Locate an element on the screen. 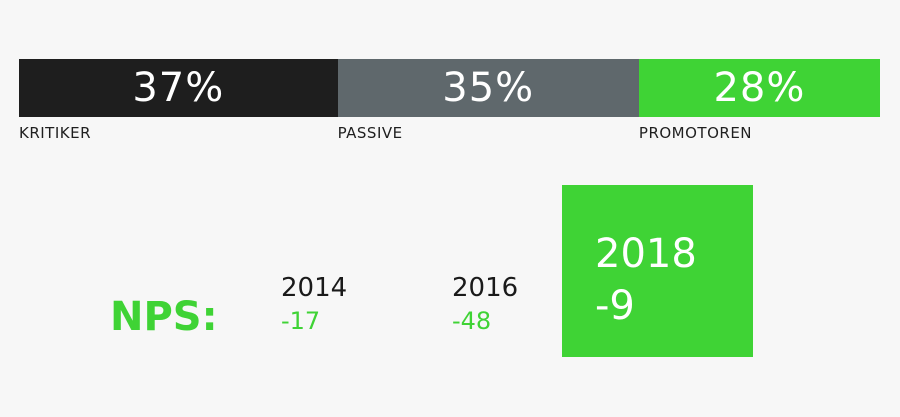 This screenshot has width=900, height=417. nps-score-2014: -17 is located at coordinates (301, 321).